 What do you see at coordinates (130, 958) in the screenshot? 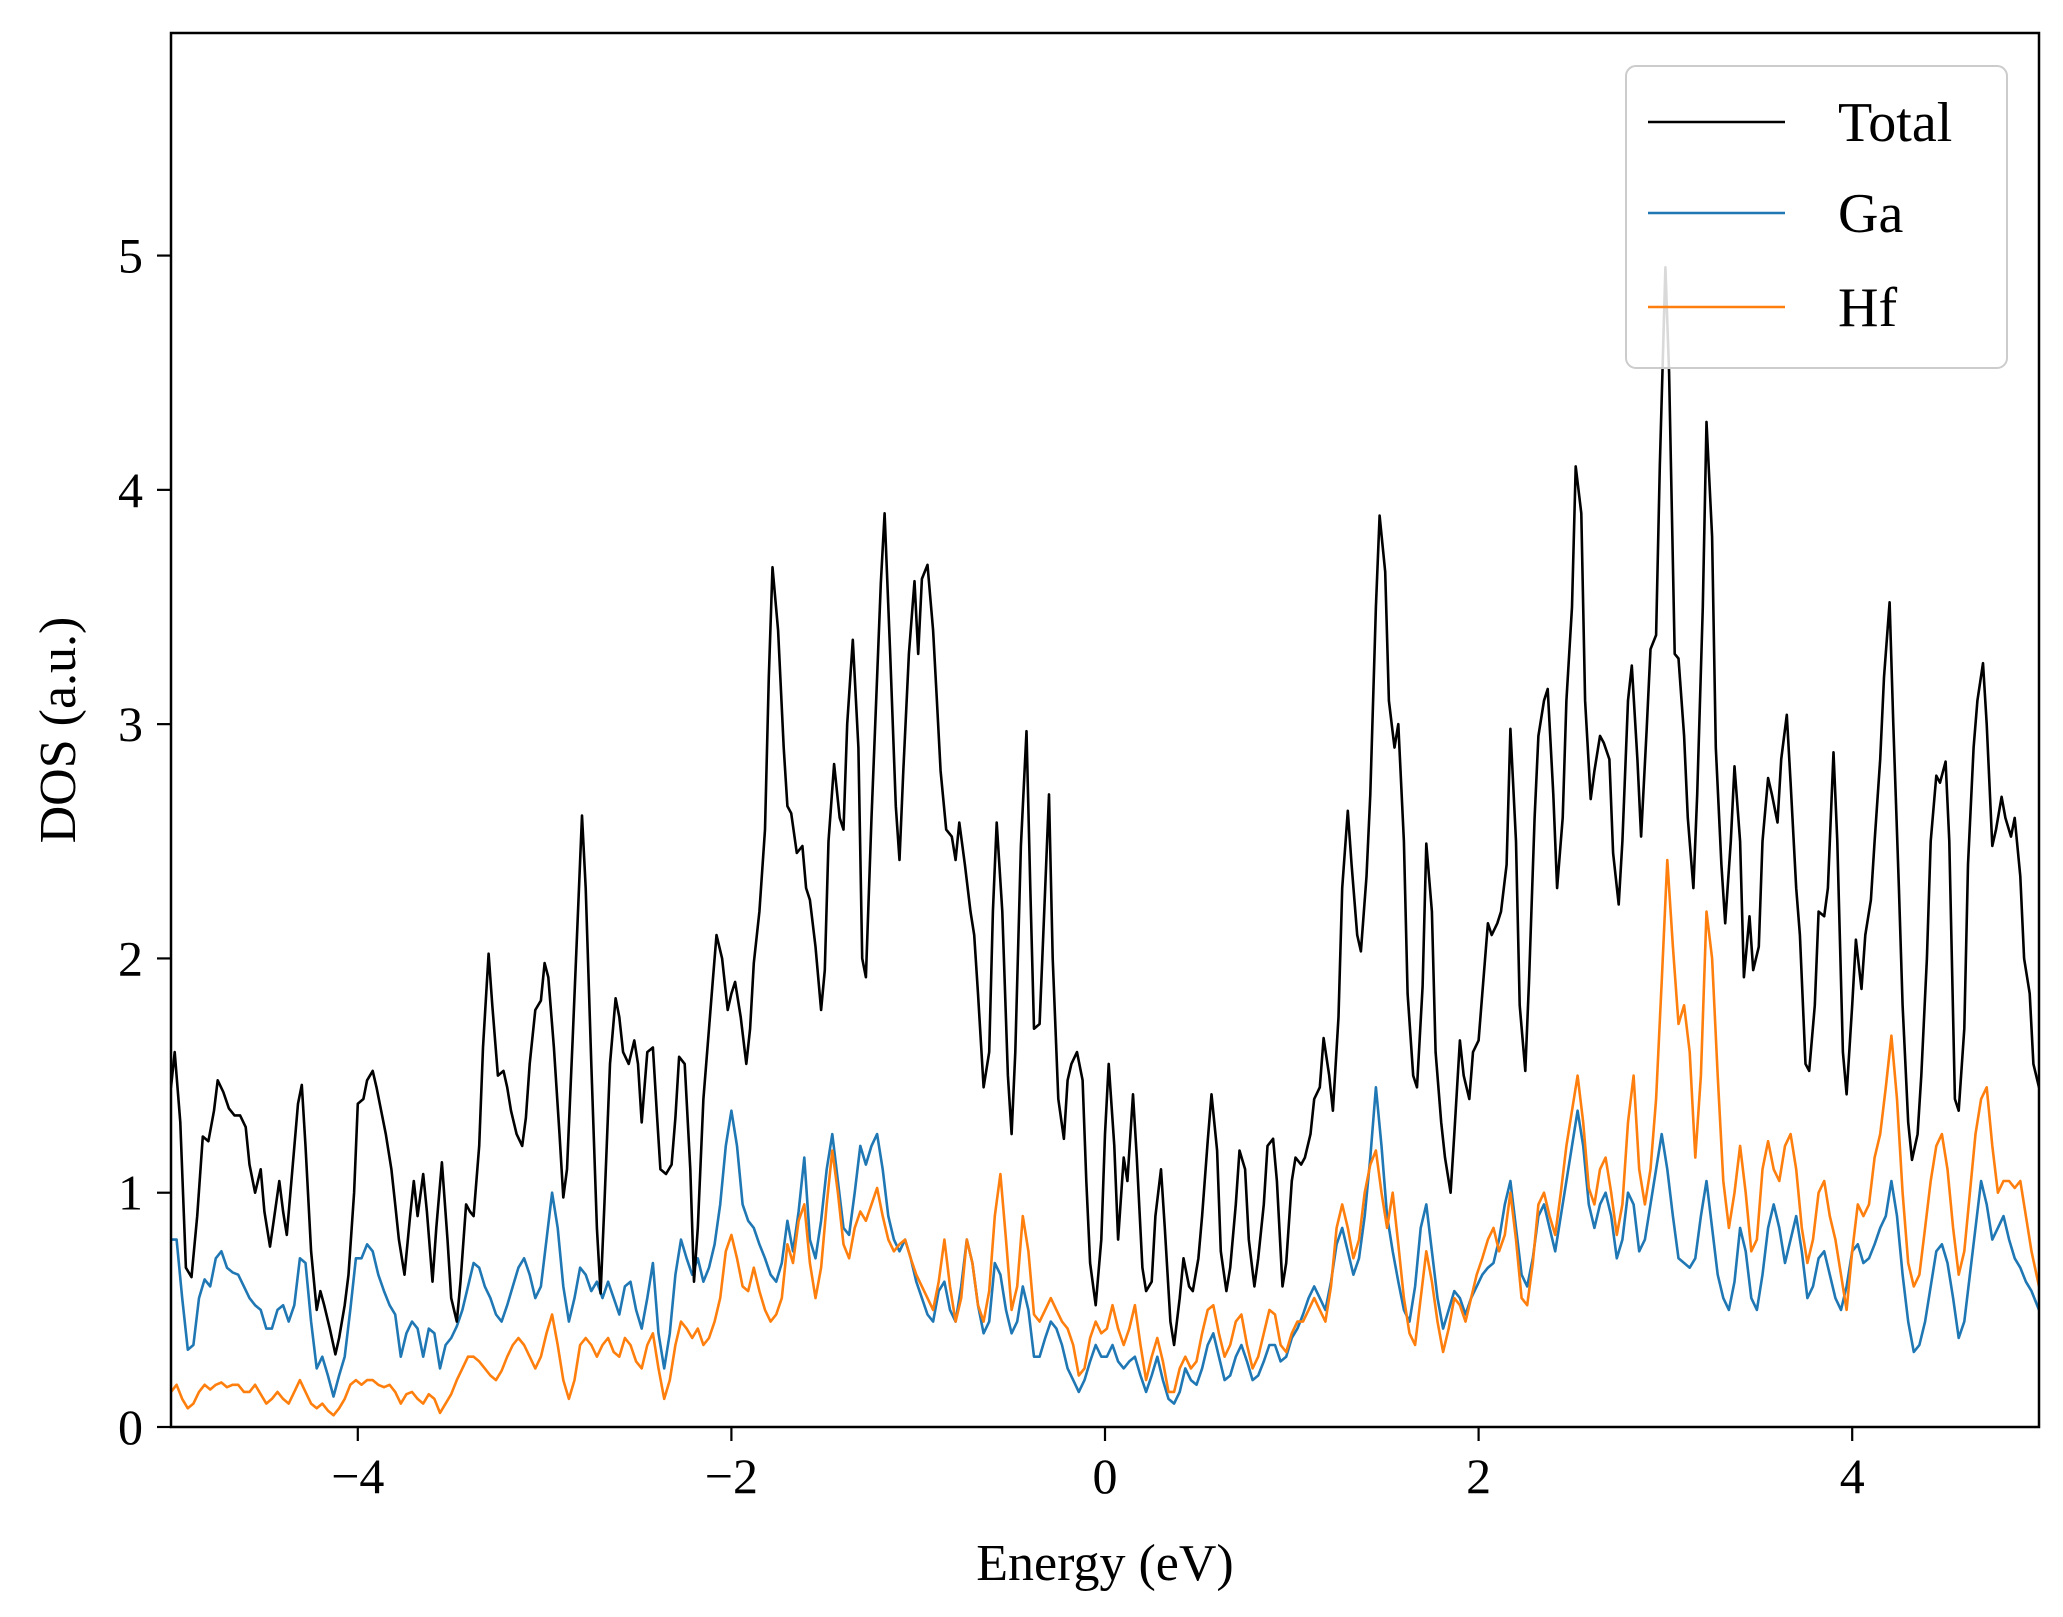
I see `y-tick-label: 2` at bounding box center [130, 958].